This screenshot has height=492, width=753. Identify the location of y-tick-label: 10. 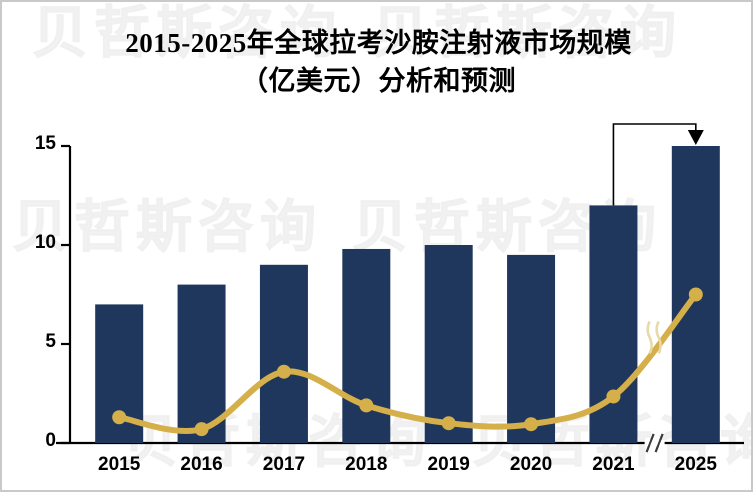
(45, 242).